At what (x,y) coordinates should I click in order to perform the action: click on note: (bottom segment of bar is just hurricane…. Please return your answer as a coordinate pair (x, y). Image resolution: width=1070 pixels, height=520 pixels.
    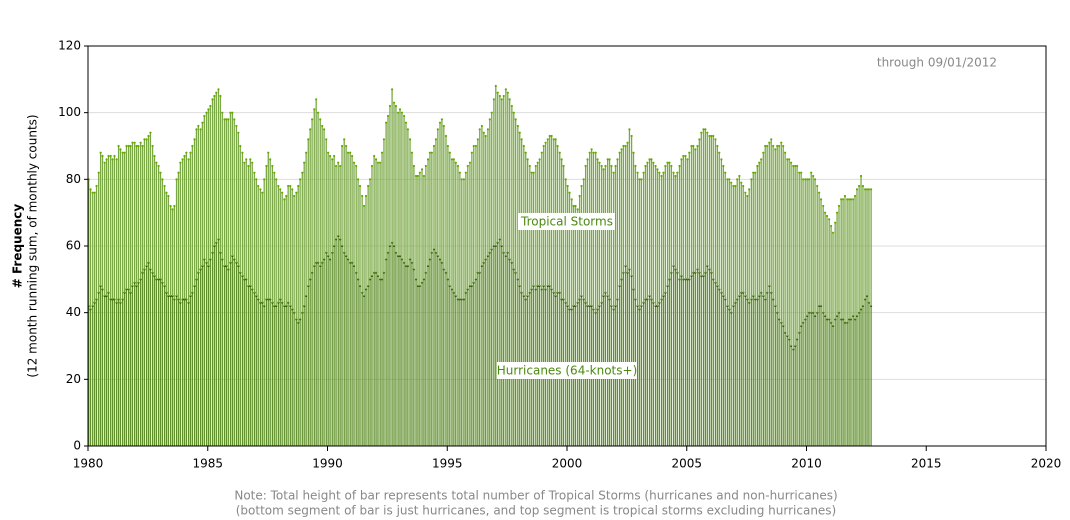
    Looking at the image, I should click on (536, 511).